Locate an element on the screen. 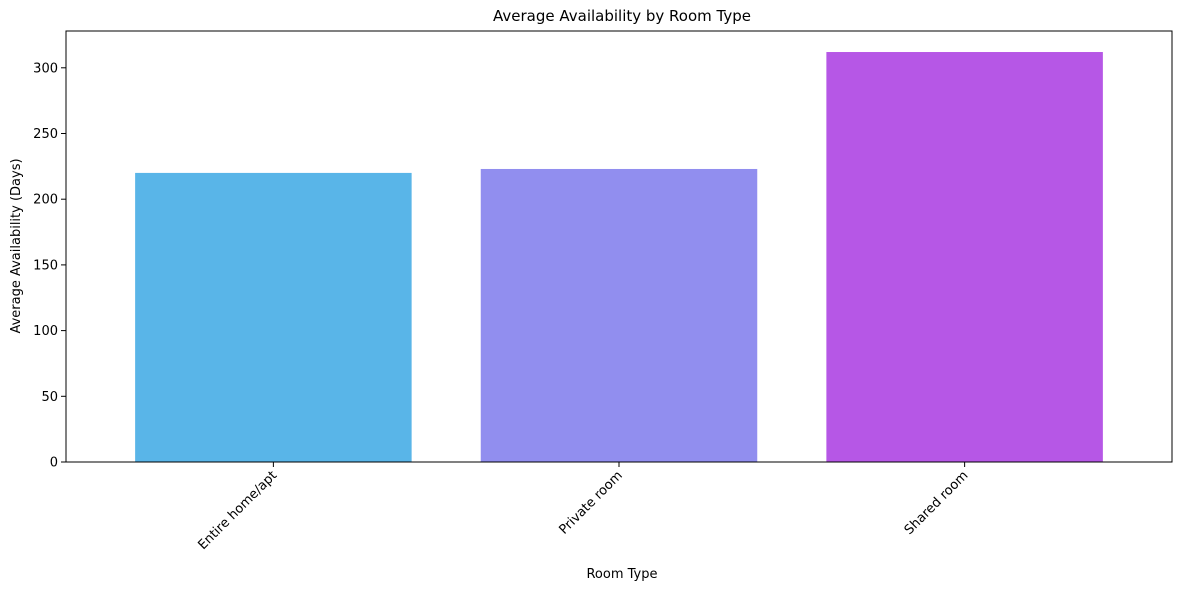 This screenshot has width=1189, height=590. y-tick-label: 50 is located at coordinates (49, 397).